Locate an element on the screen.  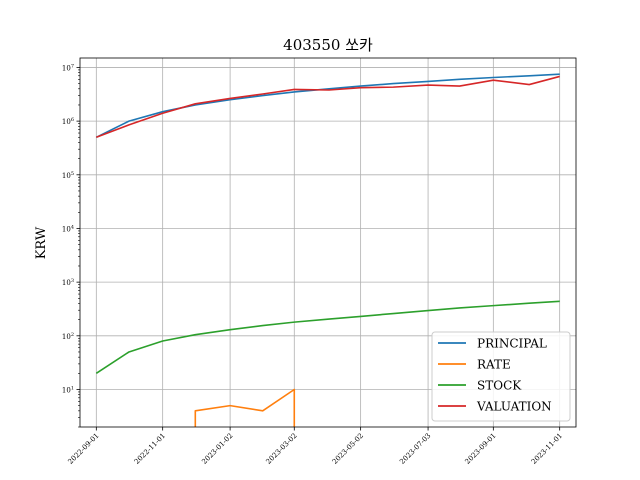
y-tick-label: 10³ is located at coordinates (68, 282).